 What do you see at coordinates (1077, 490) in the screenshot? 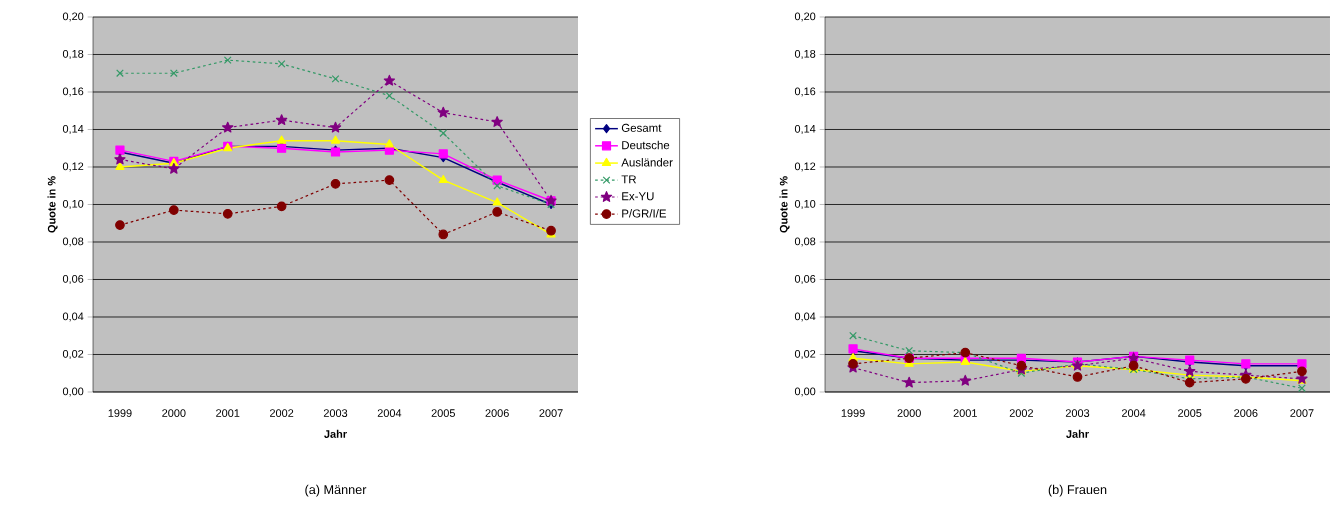
I see `text: (b) Frauen` at bounding box center [1077, 490].